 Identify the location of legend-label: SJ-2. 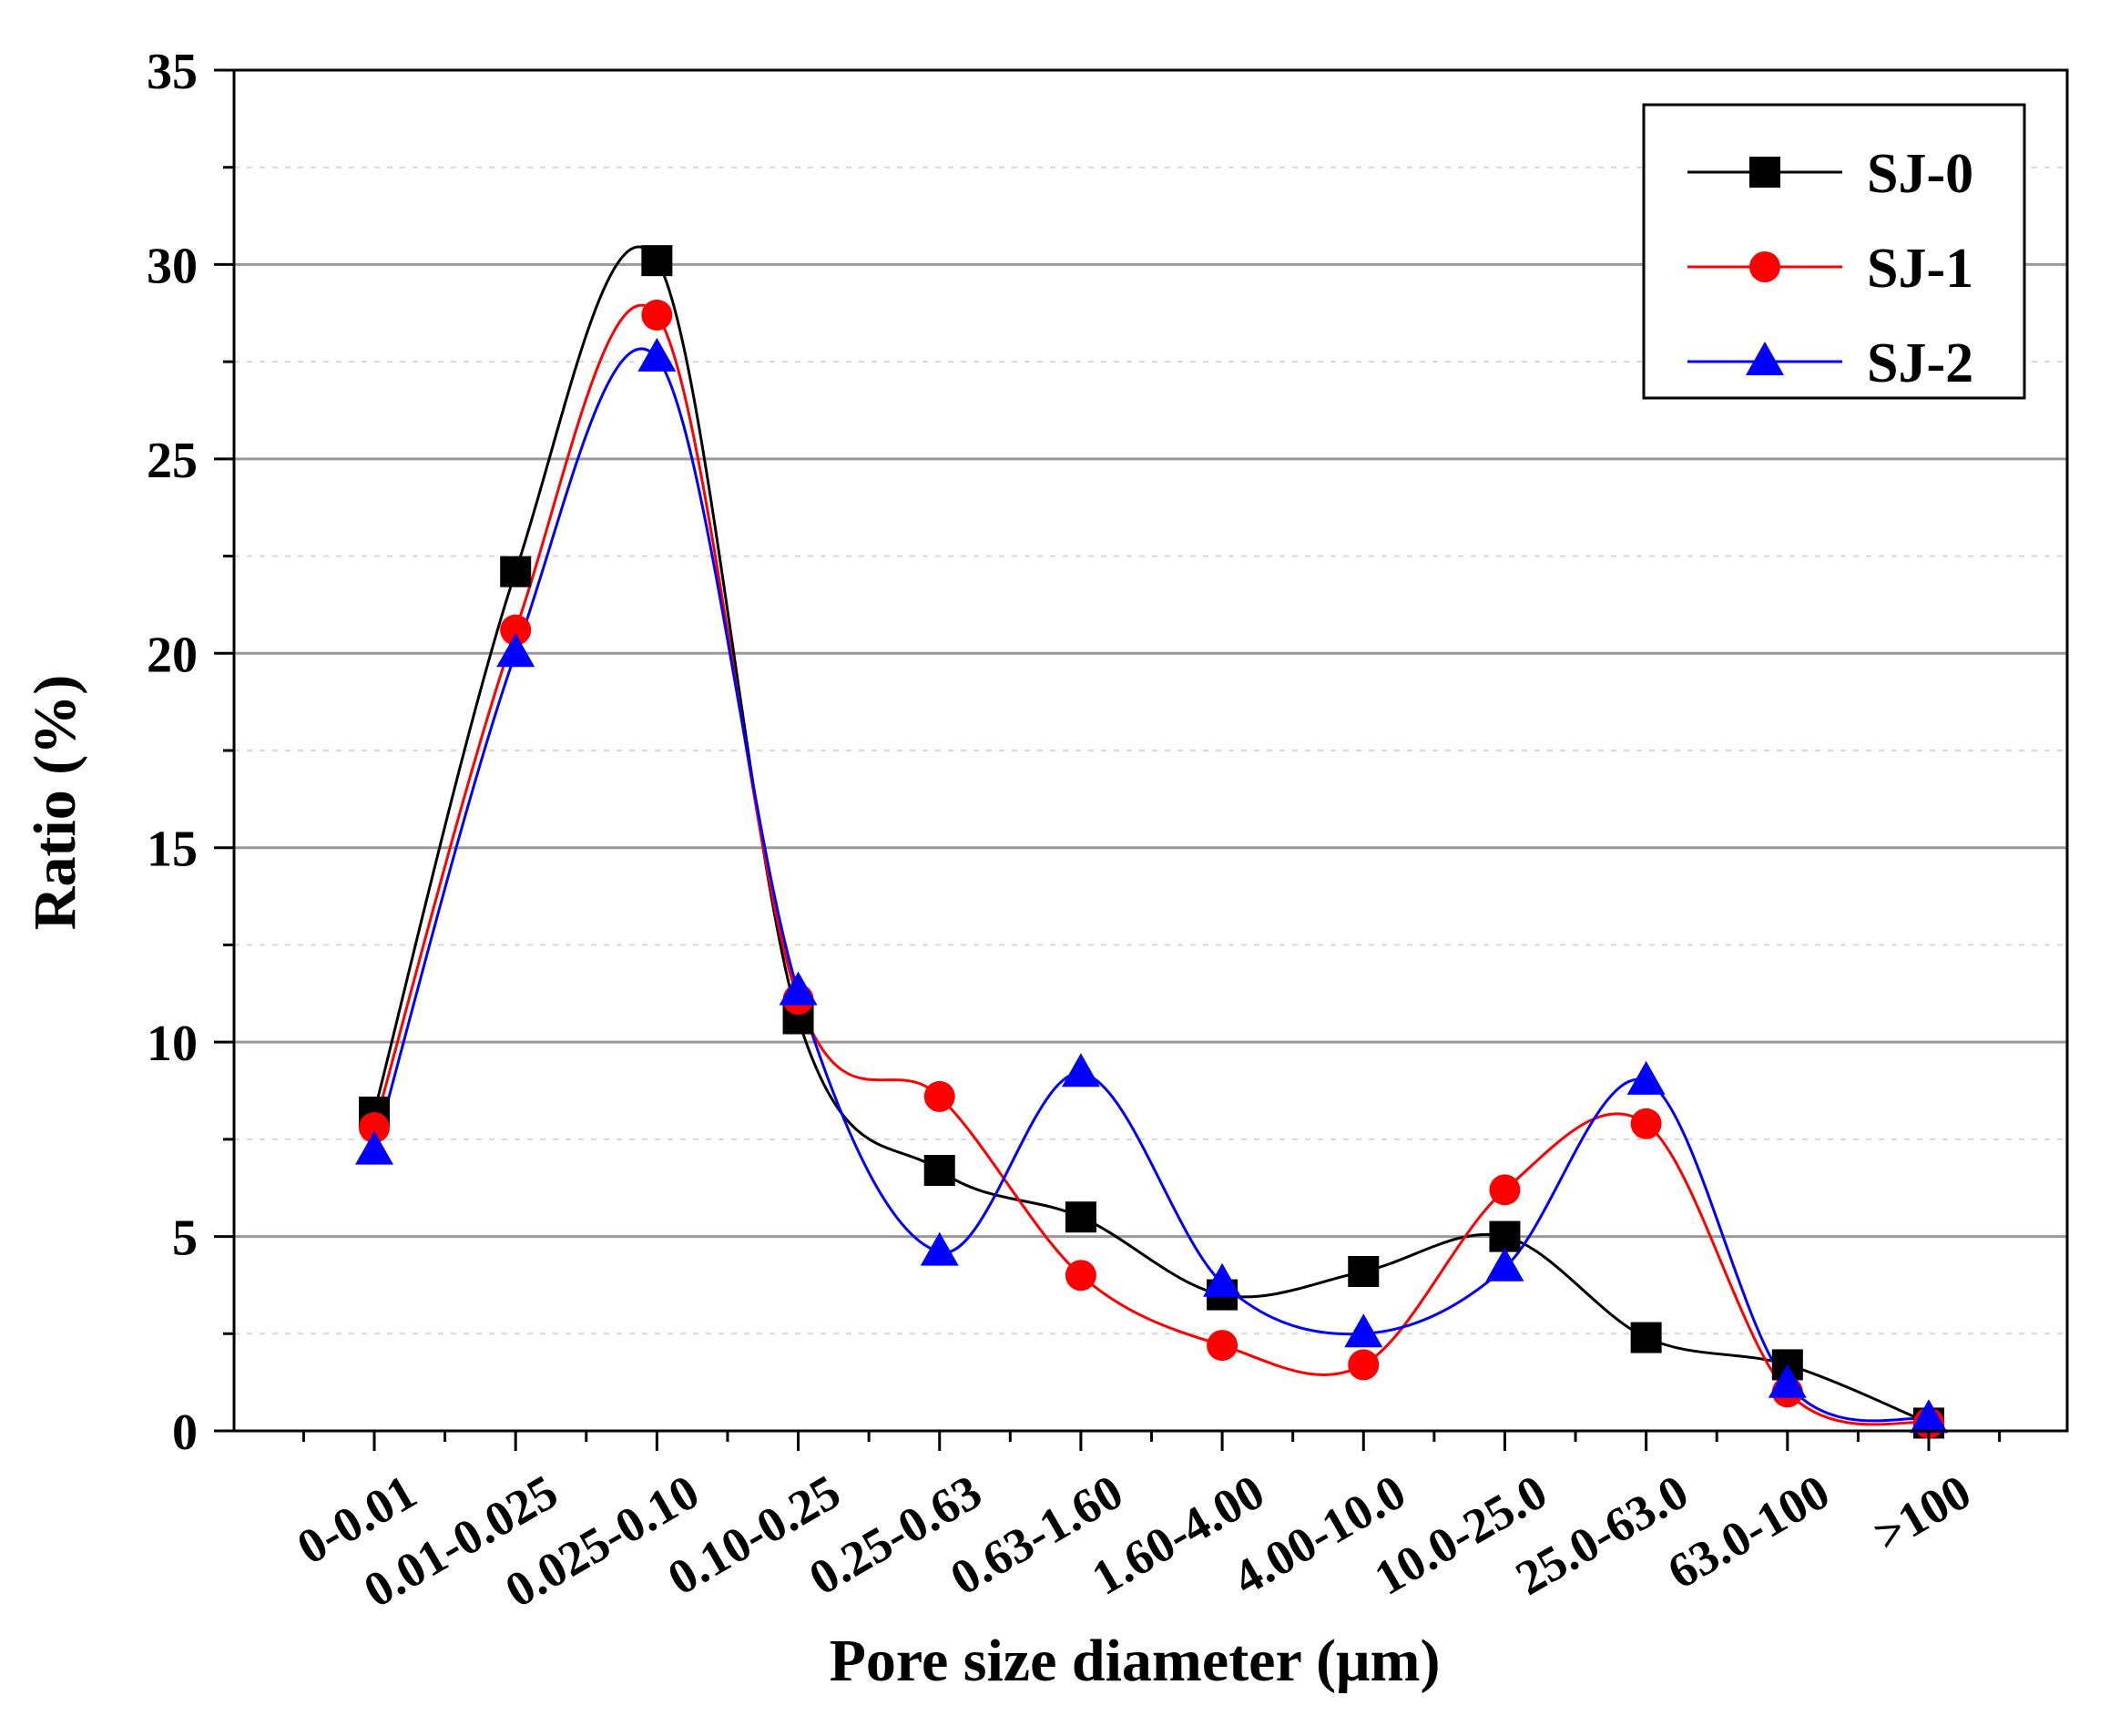
(1920, 363).